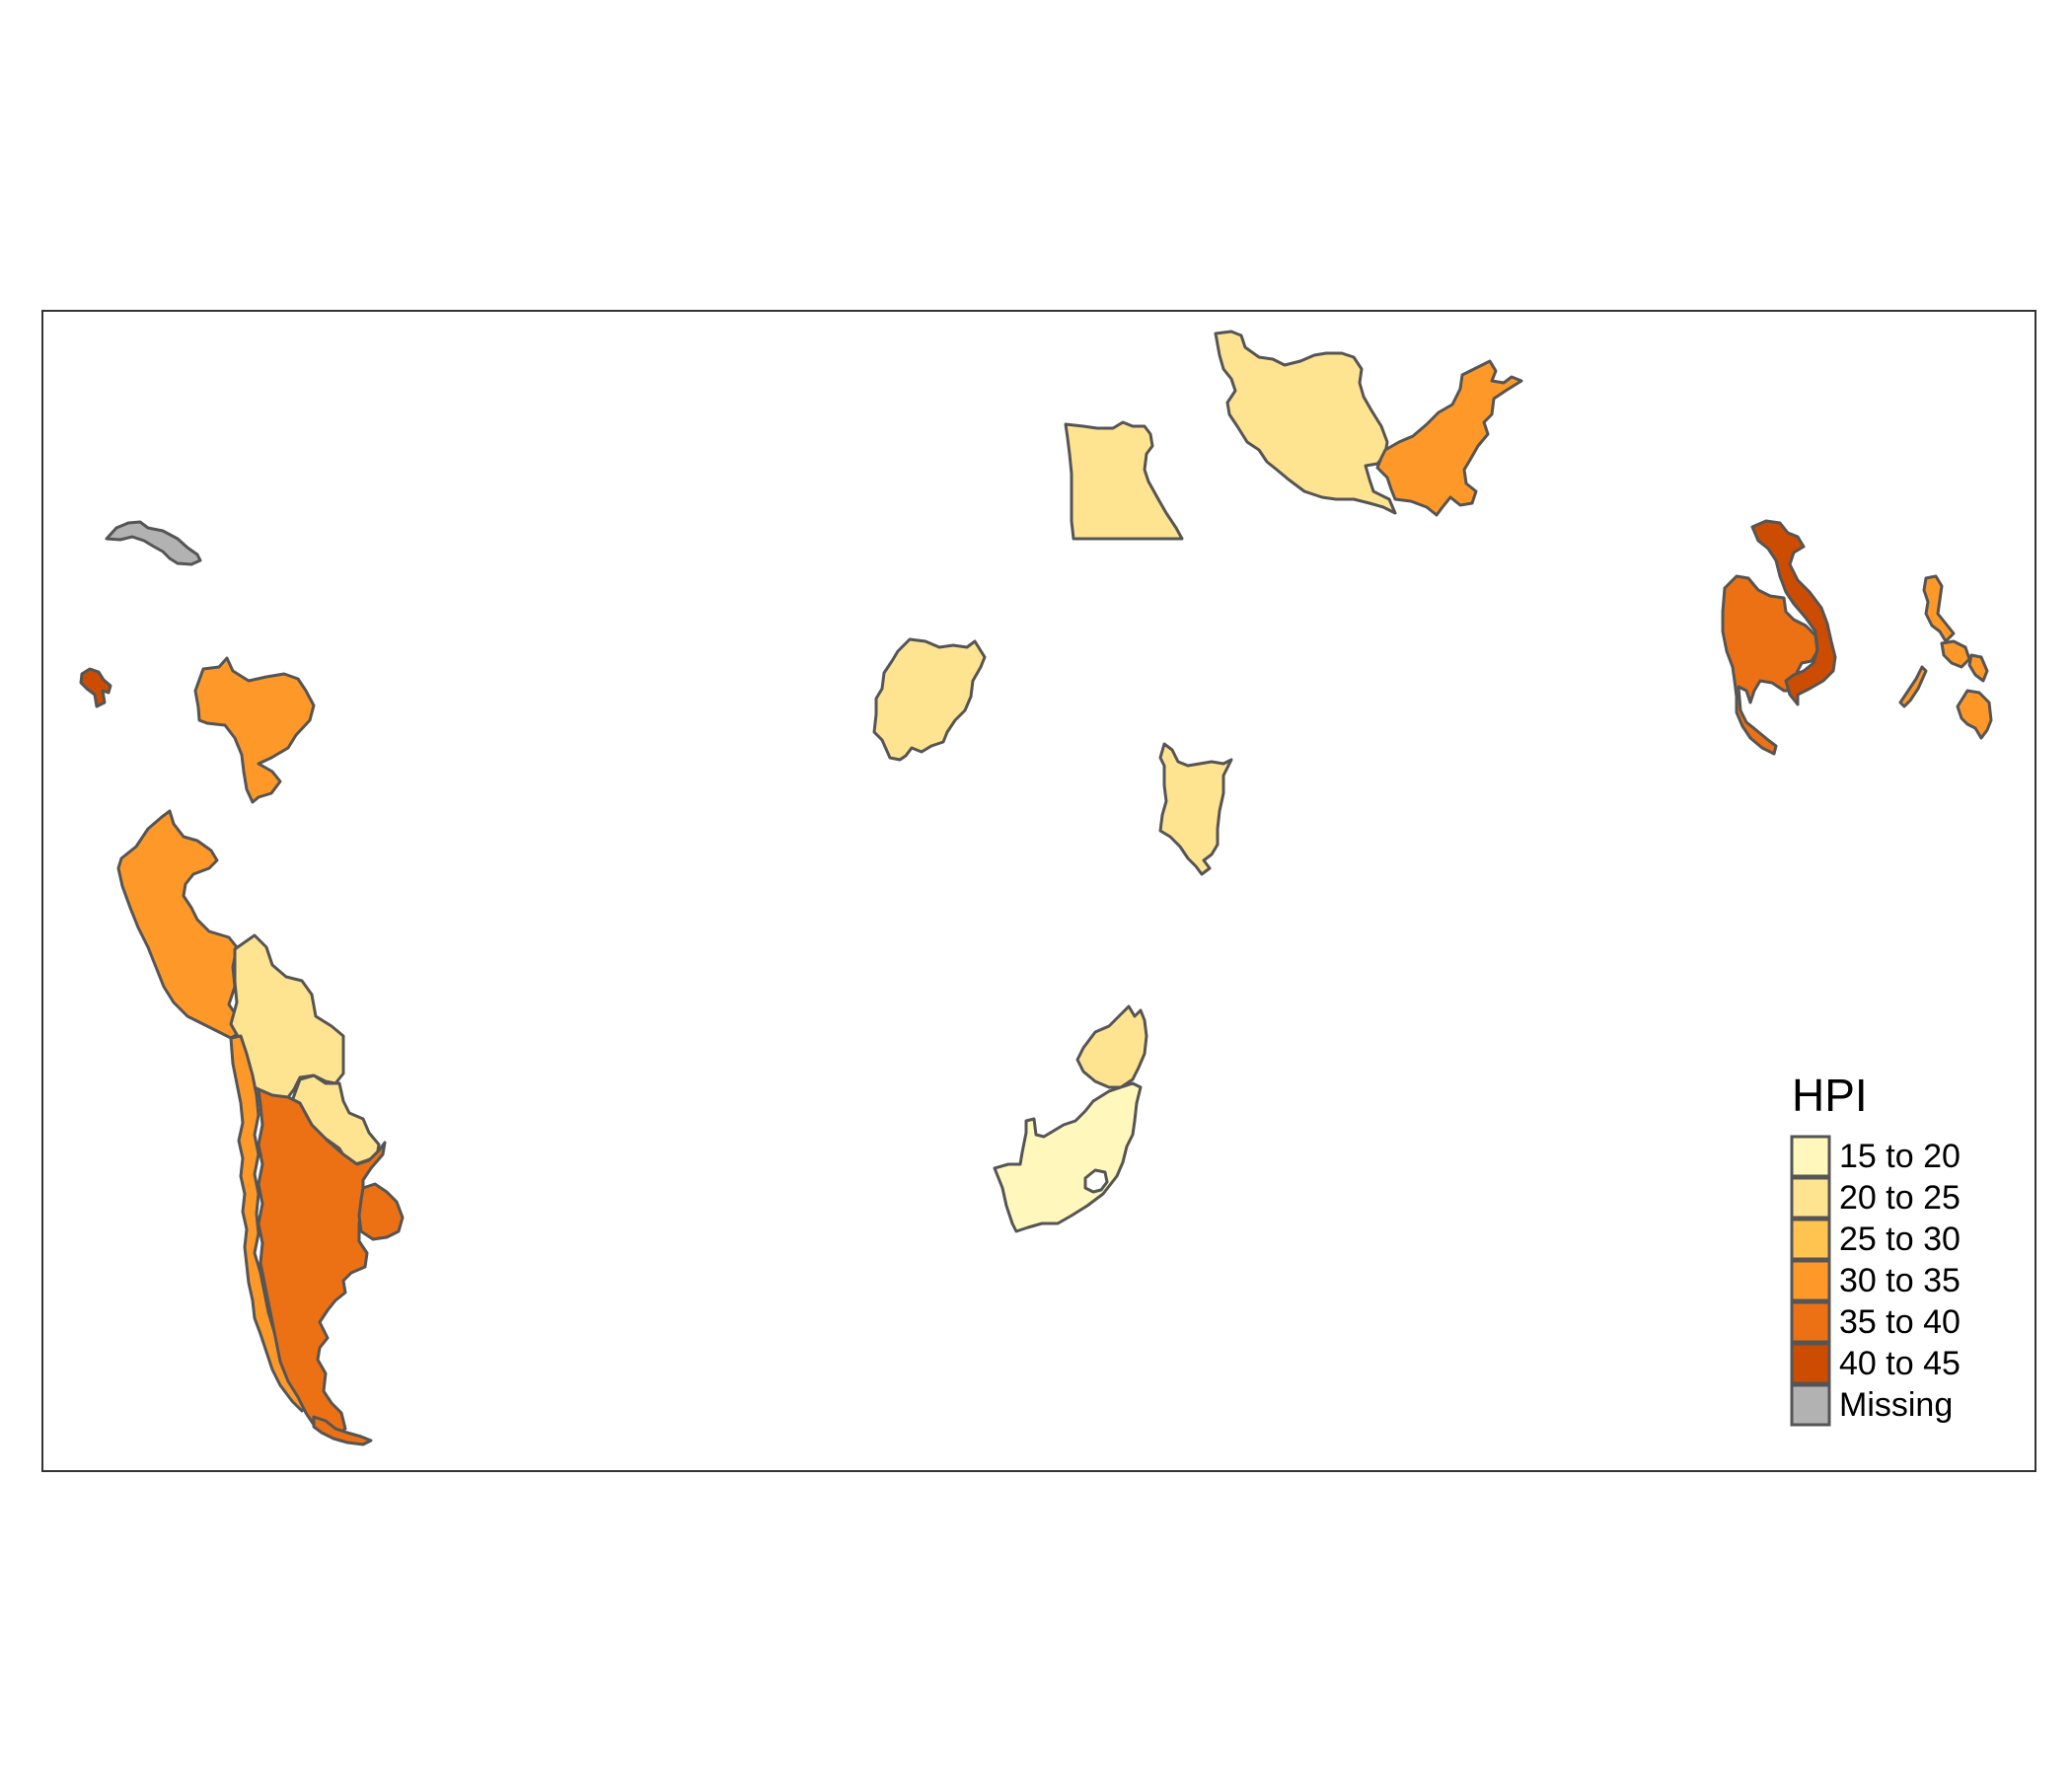  Describe the element at coordinates (1830, 1096) in the screenshot. I see `legend-title: HPI` at that location.